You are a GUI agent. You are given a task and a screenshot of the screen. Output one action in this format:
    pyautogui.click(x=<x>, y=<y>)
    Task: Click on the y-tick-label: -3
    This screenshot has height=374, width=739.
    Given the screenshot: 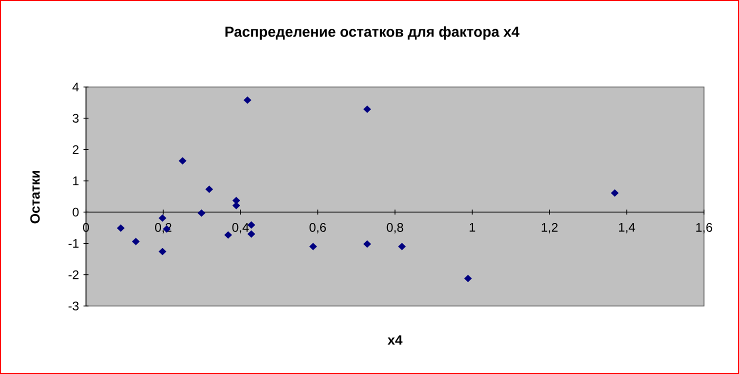 What is the action you would take?
    pyautogui.click(x=73, y=306)
    